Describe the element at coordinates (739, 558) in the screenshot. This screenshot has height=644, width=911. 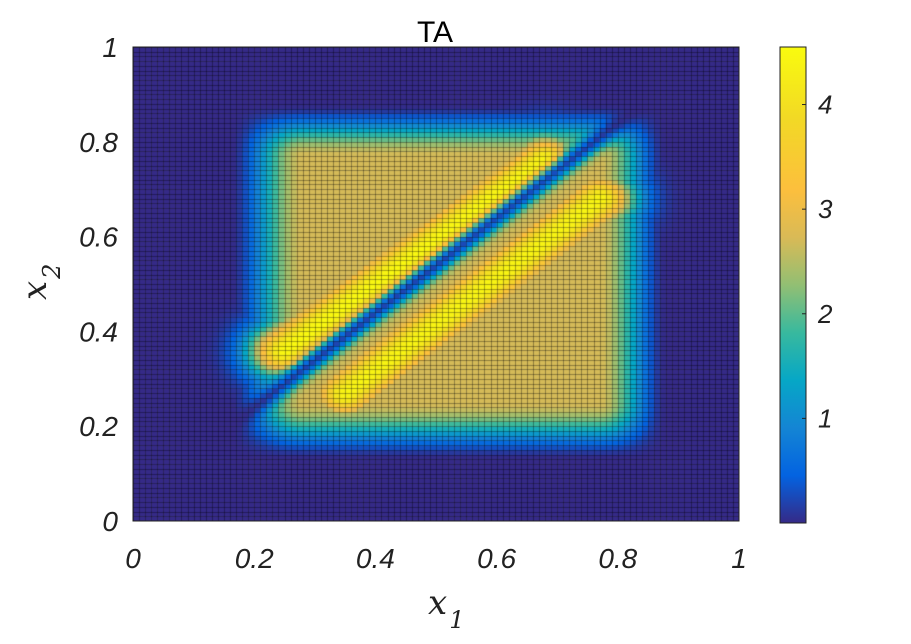
I see `x-tick-label: 1` at that location.